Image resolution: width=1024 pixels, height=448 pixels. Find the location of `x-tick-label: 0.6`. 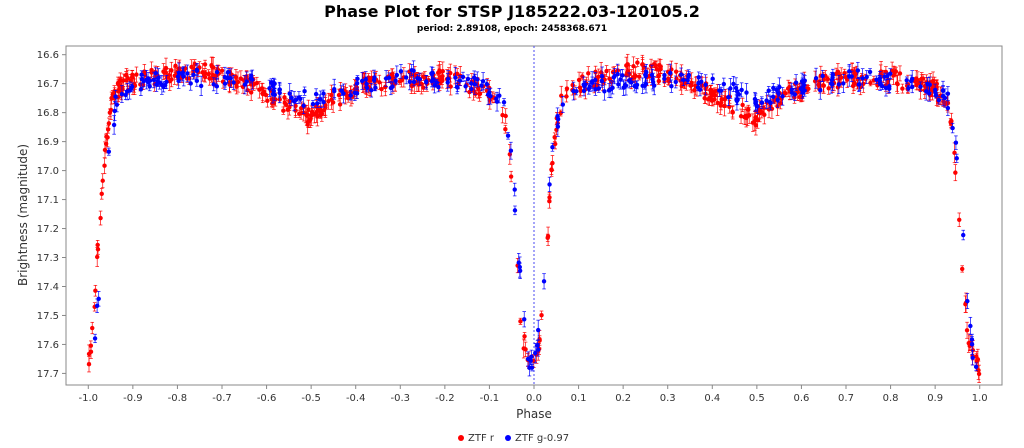

x-tick-label: 0.6 is located at coordinates (801, 398).